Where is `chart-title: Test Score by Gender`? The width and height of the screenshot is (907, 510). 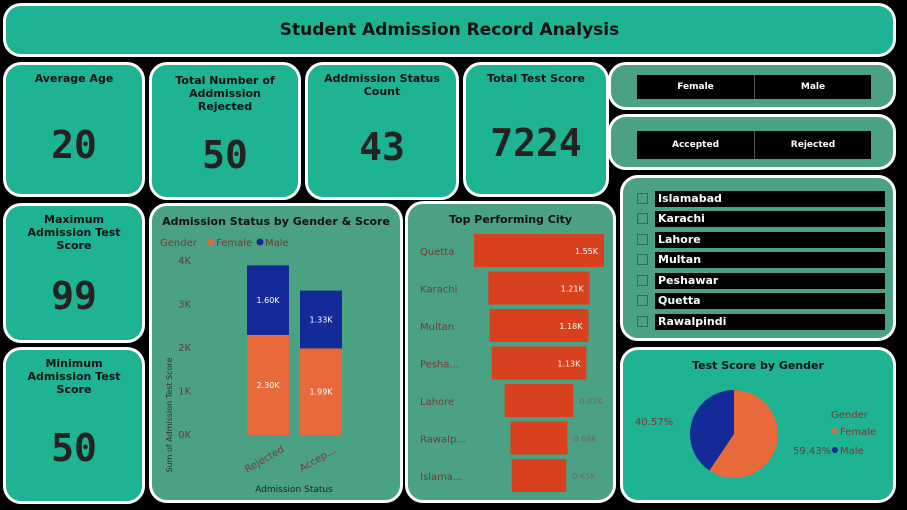
chart-title: Test Score by Gender is located at coordinates (758, 365).